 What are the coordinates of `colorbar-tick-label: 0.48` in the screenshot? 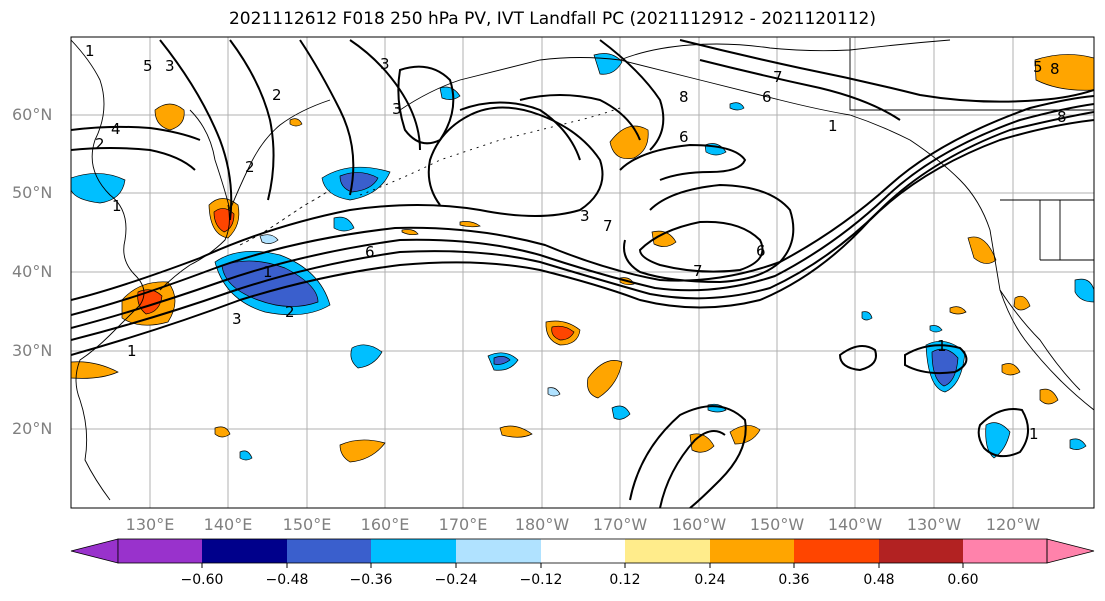 It's located at (879, 580).